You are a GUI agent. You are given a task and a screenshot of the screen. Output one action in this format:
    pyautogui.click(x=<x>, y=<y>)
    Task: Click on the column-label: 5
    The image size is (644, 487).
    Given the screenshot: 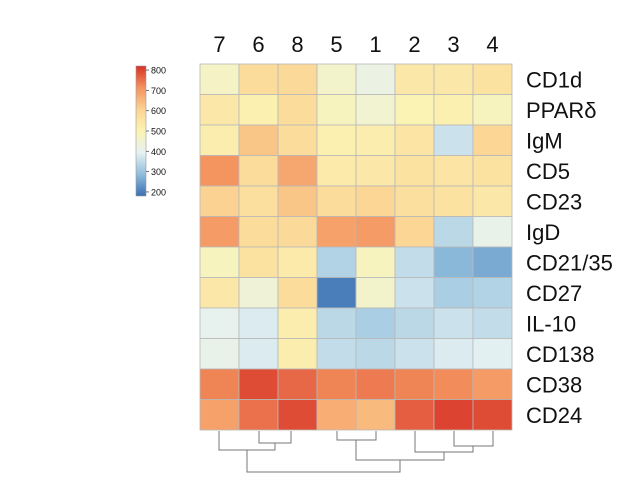 What is the action you would take?
    pyautogui.click(x=336, y=44)
    